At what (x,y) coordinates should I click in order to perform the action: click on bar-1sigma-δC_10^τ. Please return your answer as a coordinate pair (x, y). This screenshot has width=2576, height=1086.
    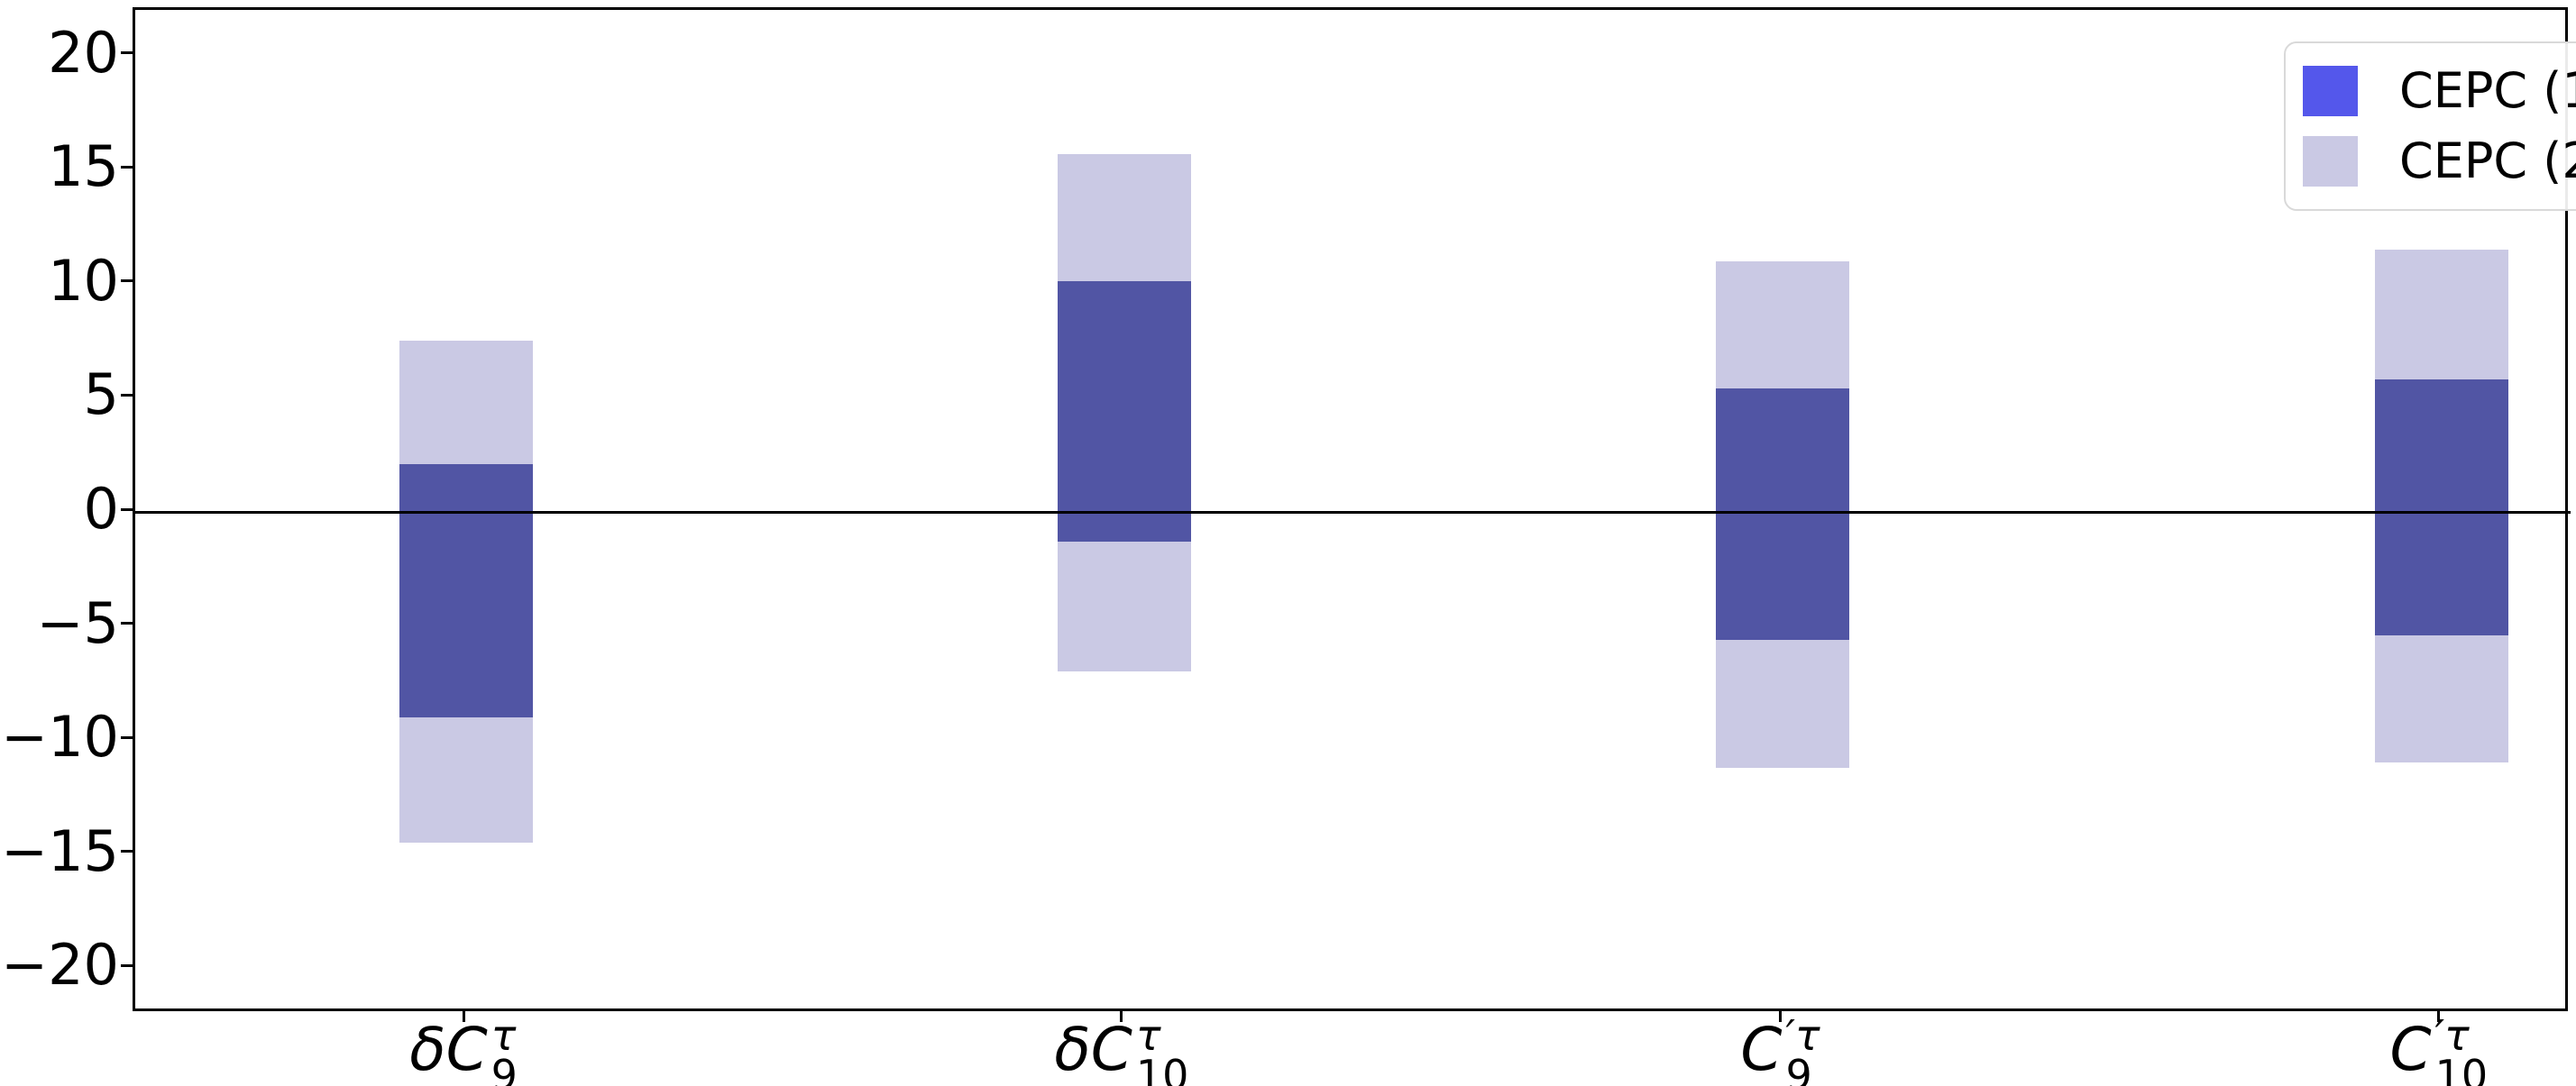
    Looking at the image, I should click on (1124, 412).